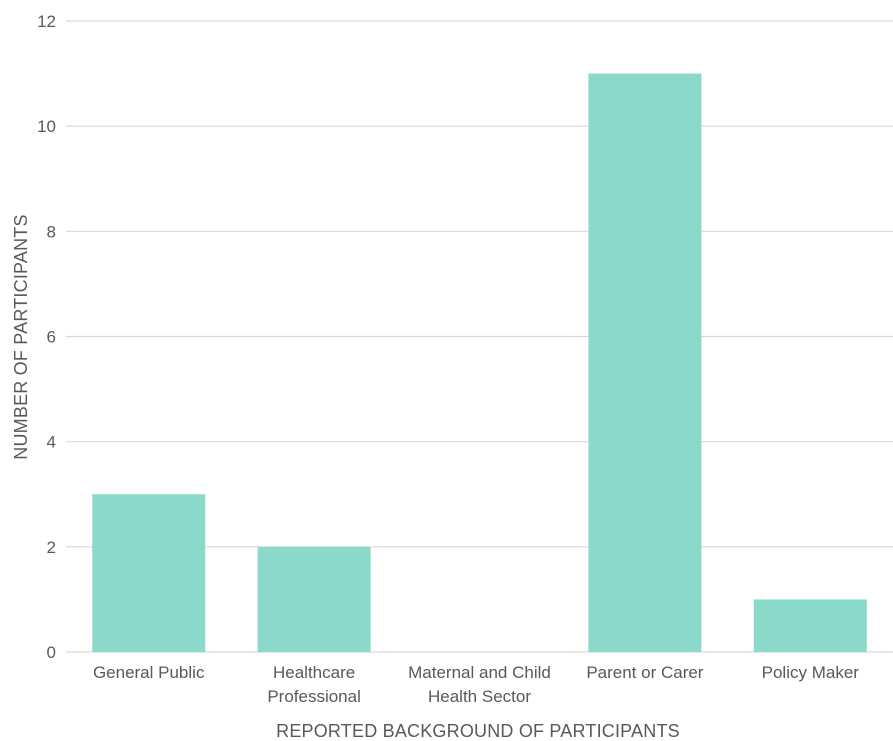 This screenshot has height=741, width=893. What do you see at coordinates (478, 731) in the screenshot?
I see `x-axis-title: REPORTED BACKGROUND OF PARTICIPANTS` at bounding box center [478, 731].